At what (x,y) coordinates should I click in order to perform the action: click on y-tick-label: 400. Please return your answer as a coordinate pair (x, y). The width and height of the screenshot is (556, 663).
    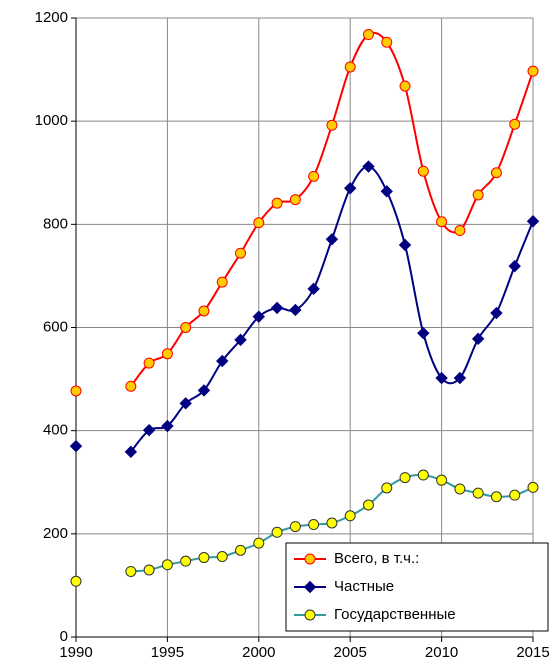
    Looking at the image, I should click on (55, 430).